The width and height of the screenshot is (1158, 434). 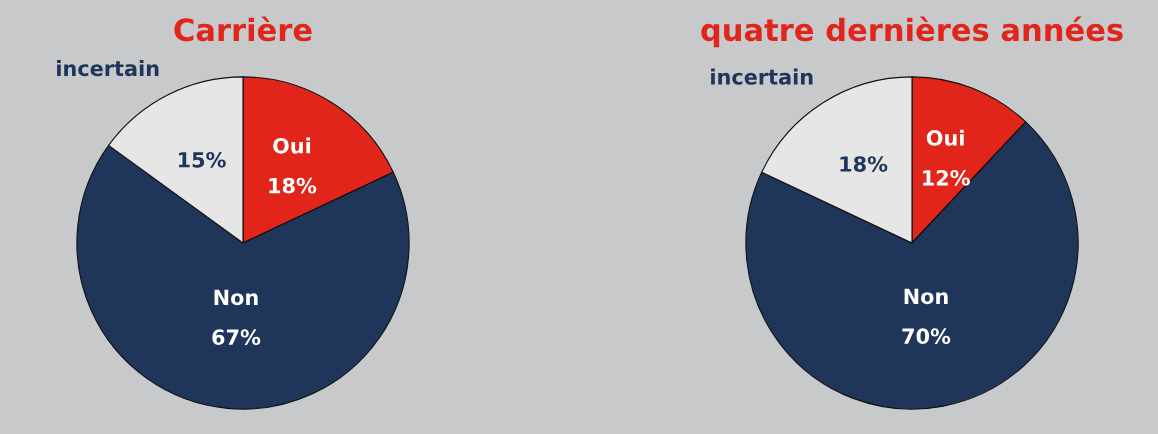 What do you see at coordinates (926, 336) in the screenshot?
I see `data-label: 70%` at bounding box center [926, 336].